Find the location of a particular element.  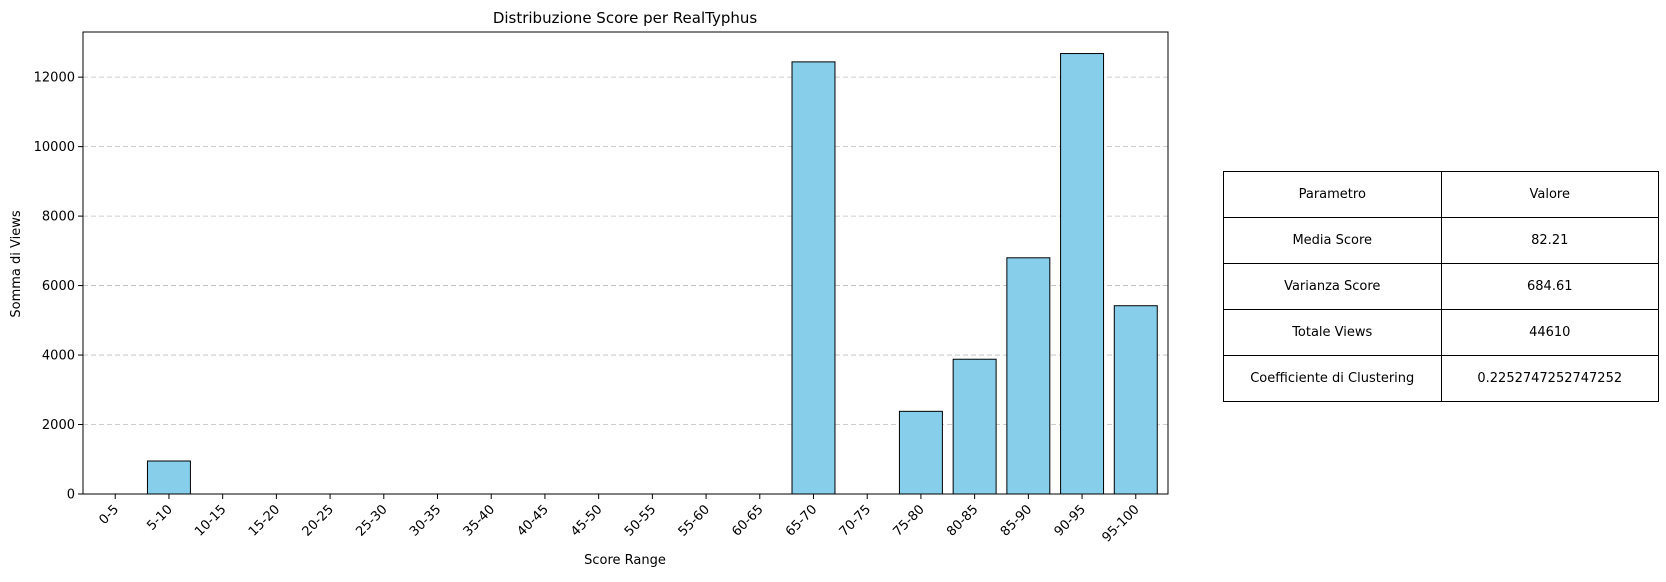

x-tick-label: 15-20 is located at coordinates (264, 520).